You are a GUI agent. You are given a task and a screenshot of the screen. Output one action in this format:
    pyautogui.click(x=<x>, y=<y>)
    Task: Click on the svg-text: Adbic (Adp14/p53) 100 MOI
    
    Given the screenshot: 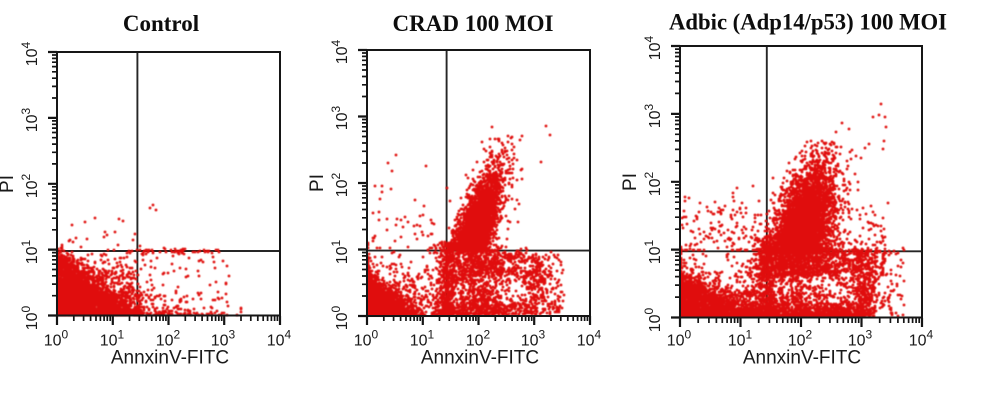 What is the action you would take?
    pyautogui.click(x=808, y=22)
    